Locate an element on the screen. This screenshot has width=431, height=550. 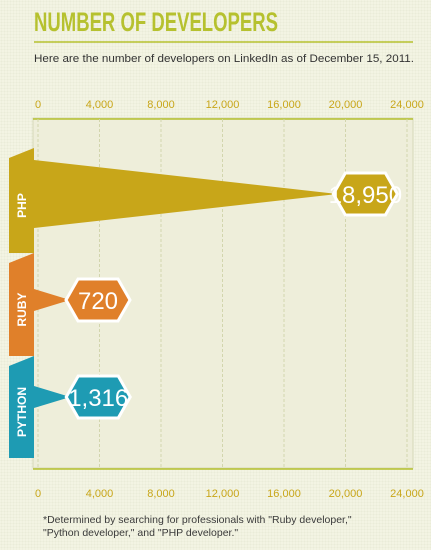
category-label: PYTHON is located at coordinates (22, 412).